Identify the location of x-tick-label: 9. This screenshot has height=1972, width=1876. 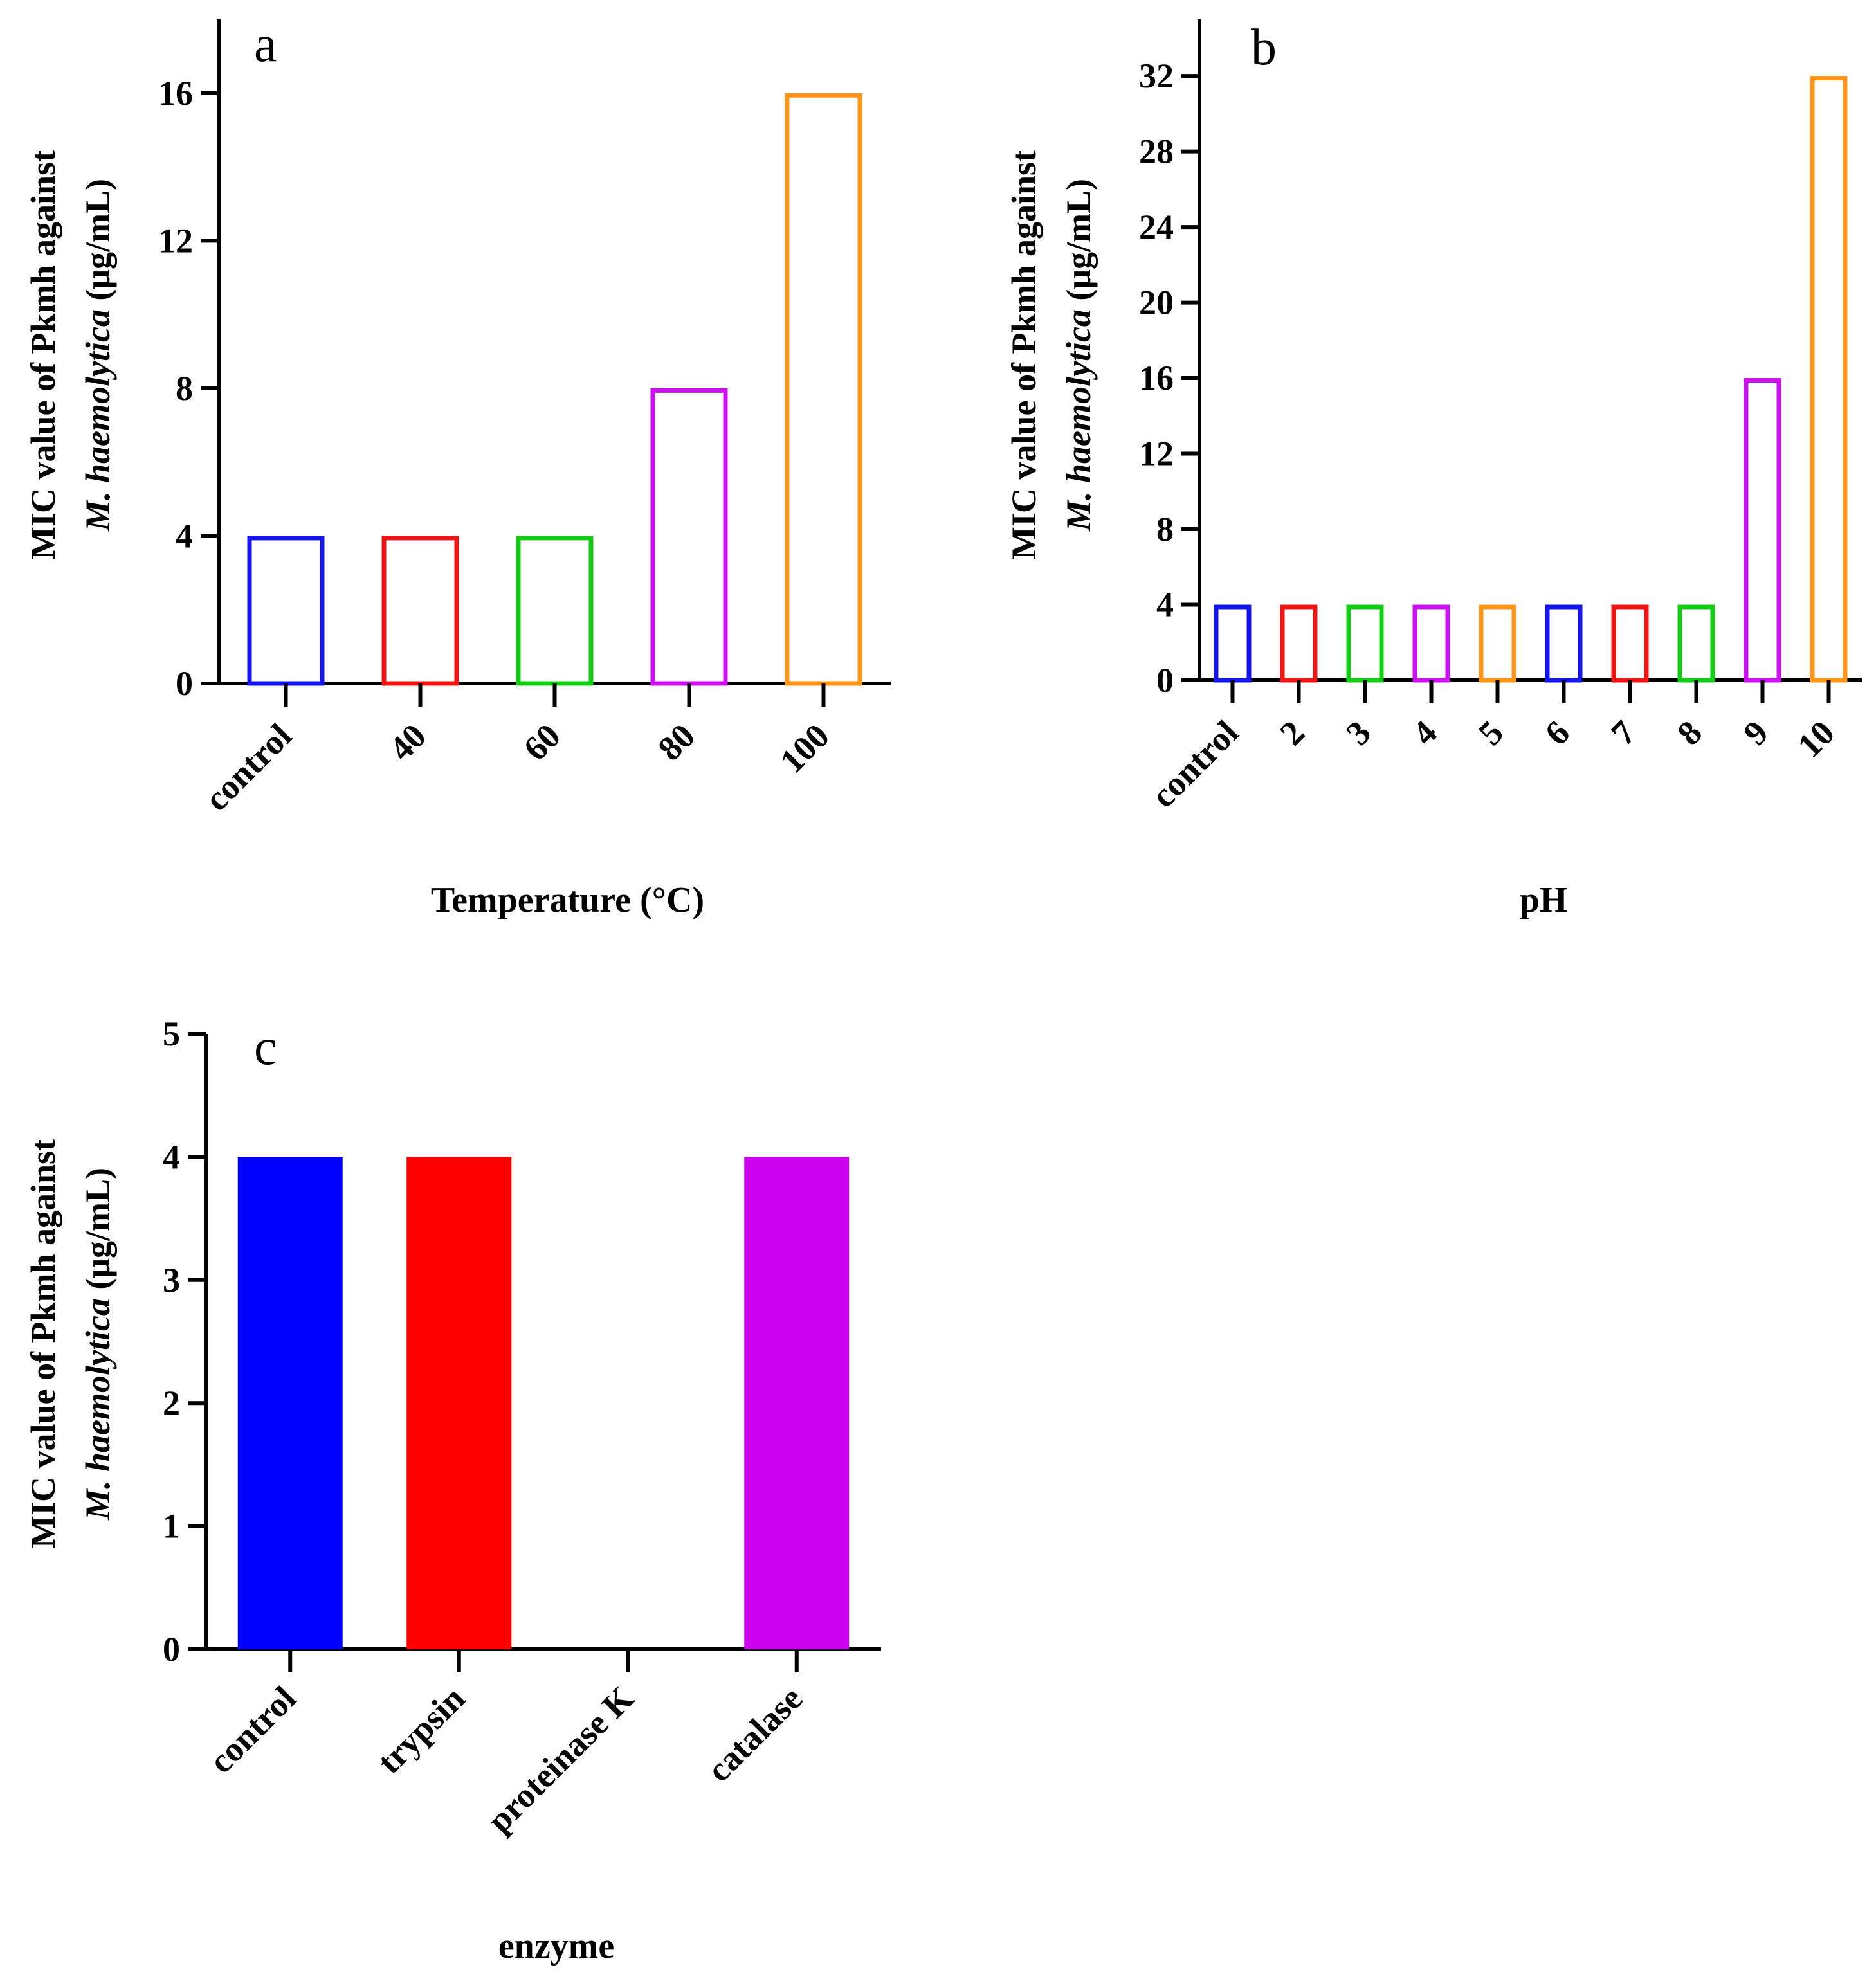
(1756, 733).